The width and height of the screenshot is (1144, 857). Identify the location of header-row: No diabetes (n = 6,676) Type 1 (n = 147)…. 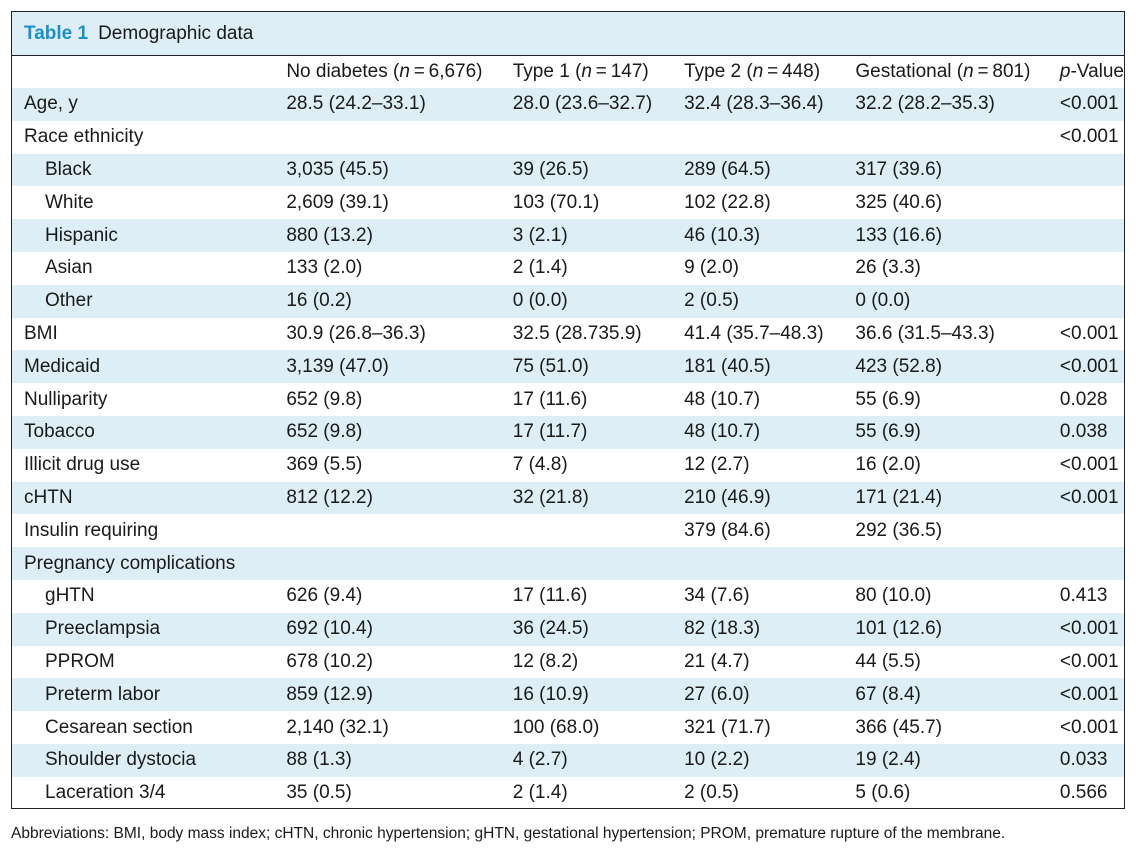
(568, 72).